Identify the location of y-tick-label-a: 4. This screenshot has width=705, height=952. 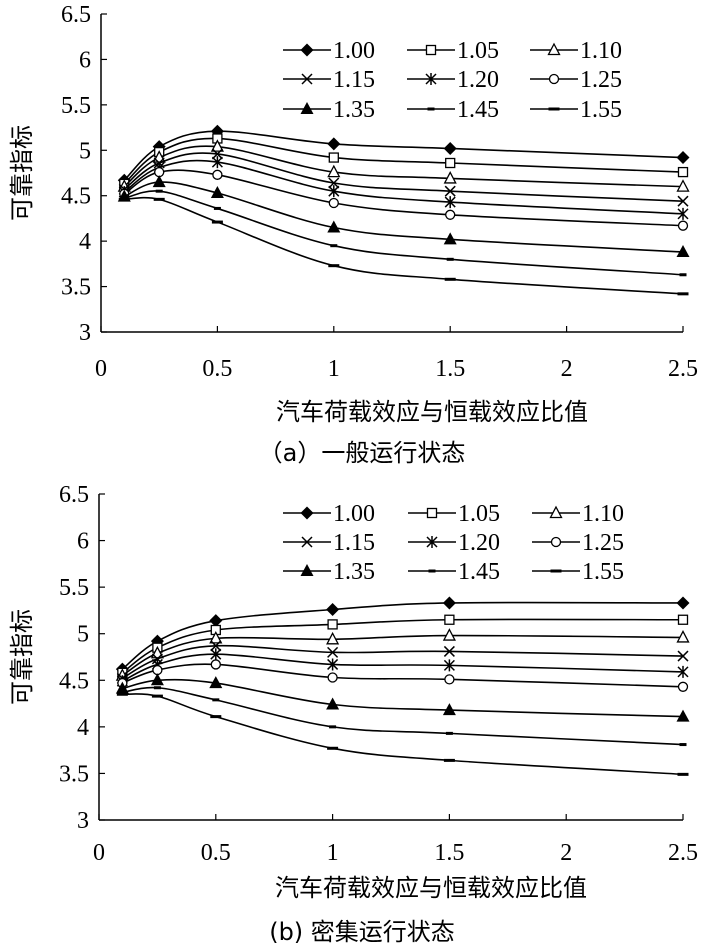
(85, 242).